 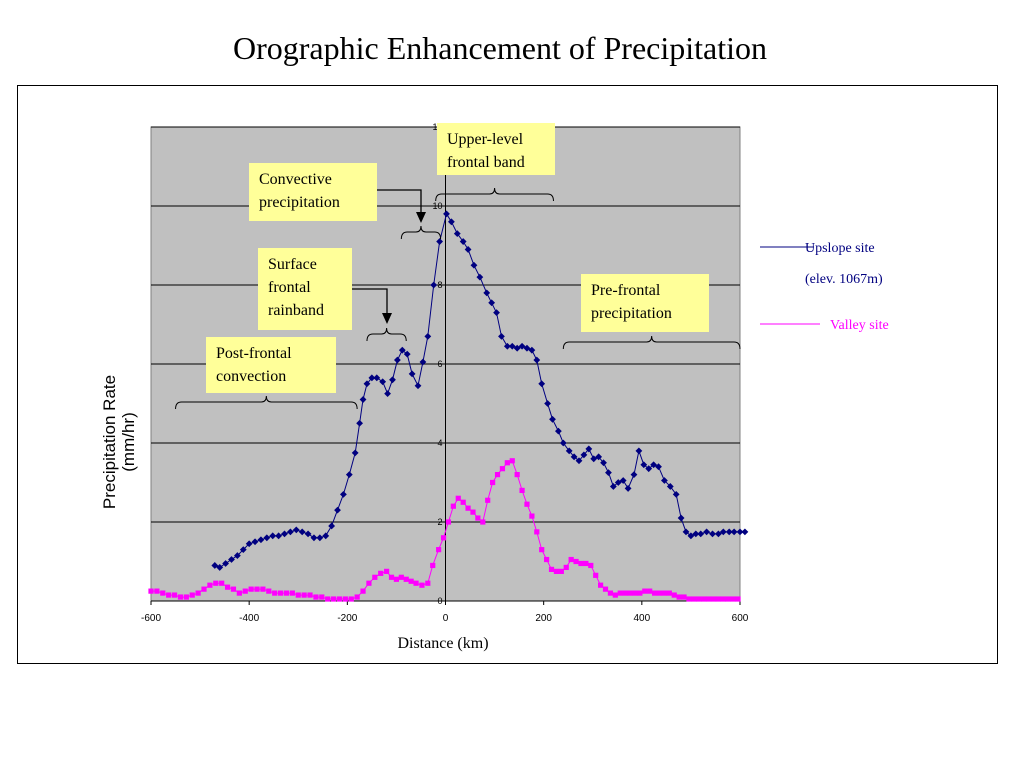 What do you see at coordinates (740, 618) in the screenshot?
I see `x-tick-label-600: 600` at bounding box center [740, 618].